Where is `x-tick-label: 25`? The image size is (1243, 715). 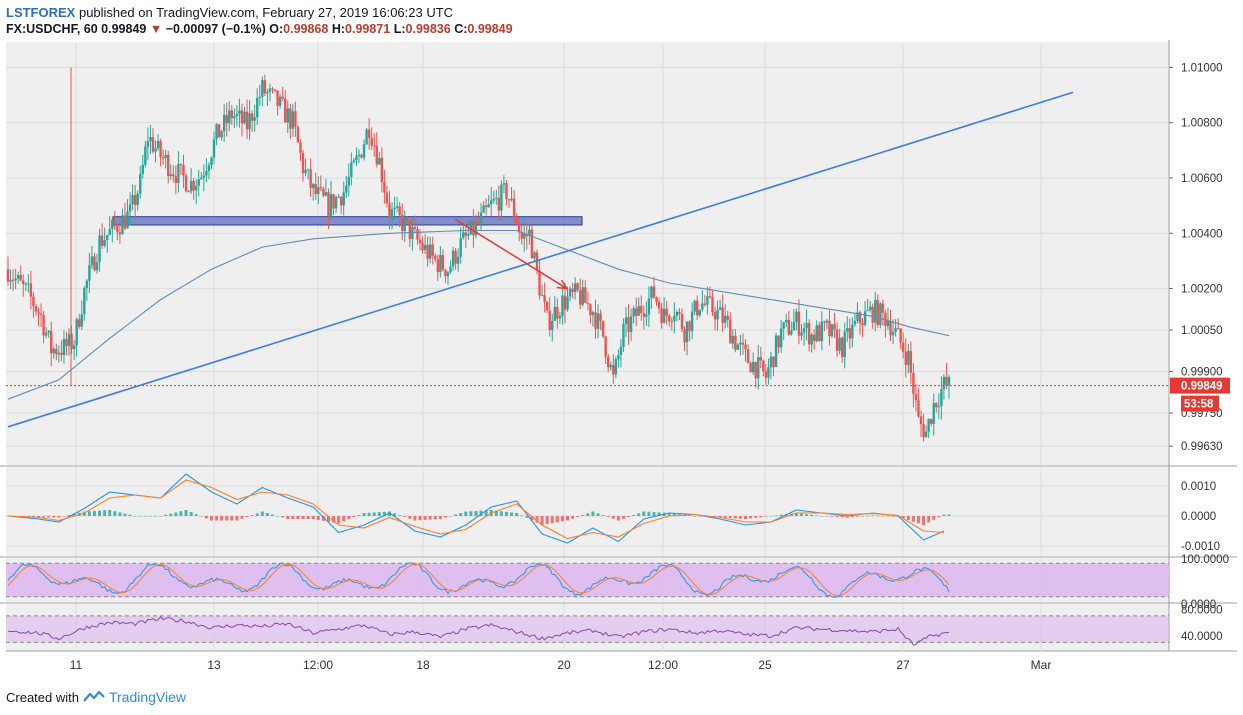
x-tick-label: 25 is located at coordinates (765, 665).